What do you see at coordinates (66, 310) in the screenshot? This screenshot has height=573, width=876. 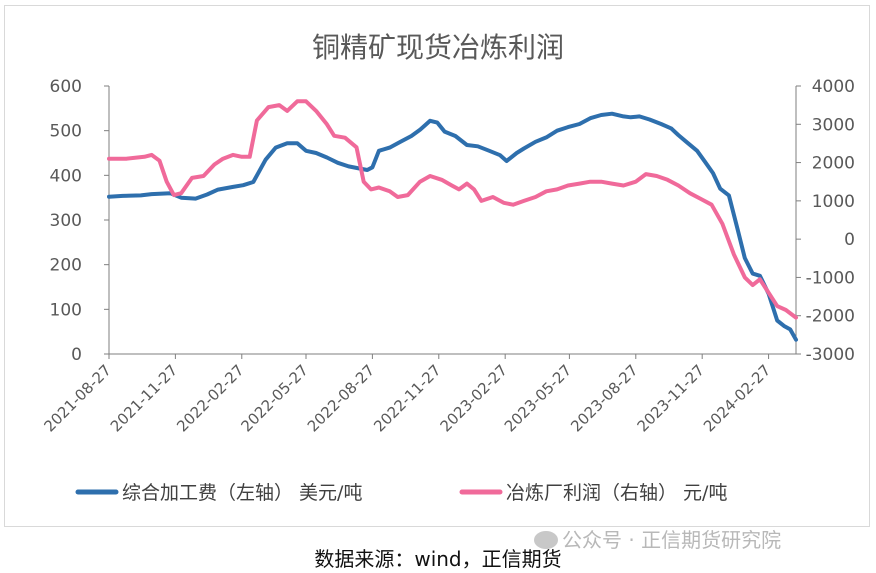 I see `left-tick-label: 100` at bounding box center [66, 310].